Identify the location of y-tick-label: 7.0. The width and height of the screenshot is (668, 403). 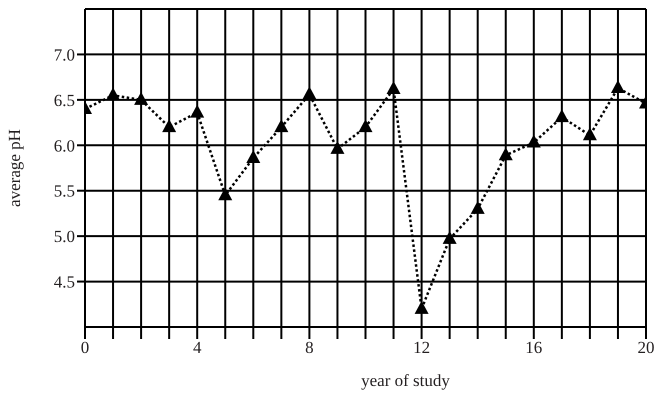
(64, 54).